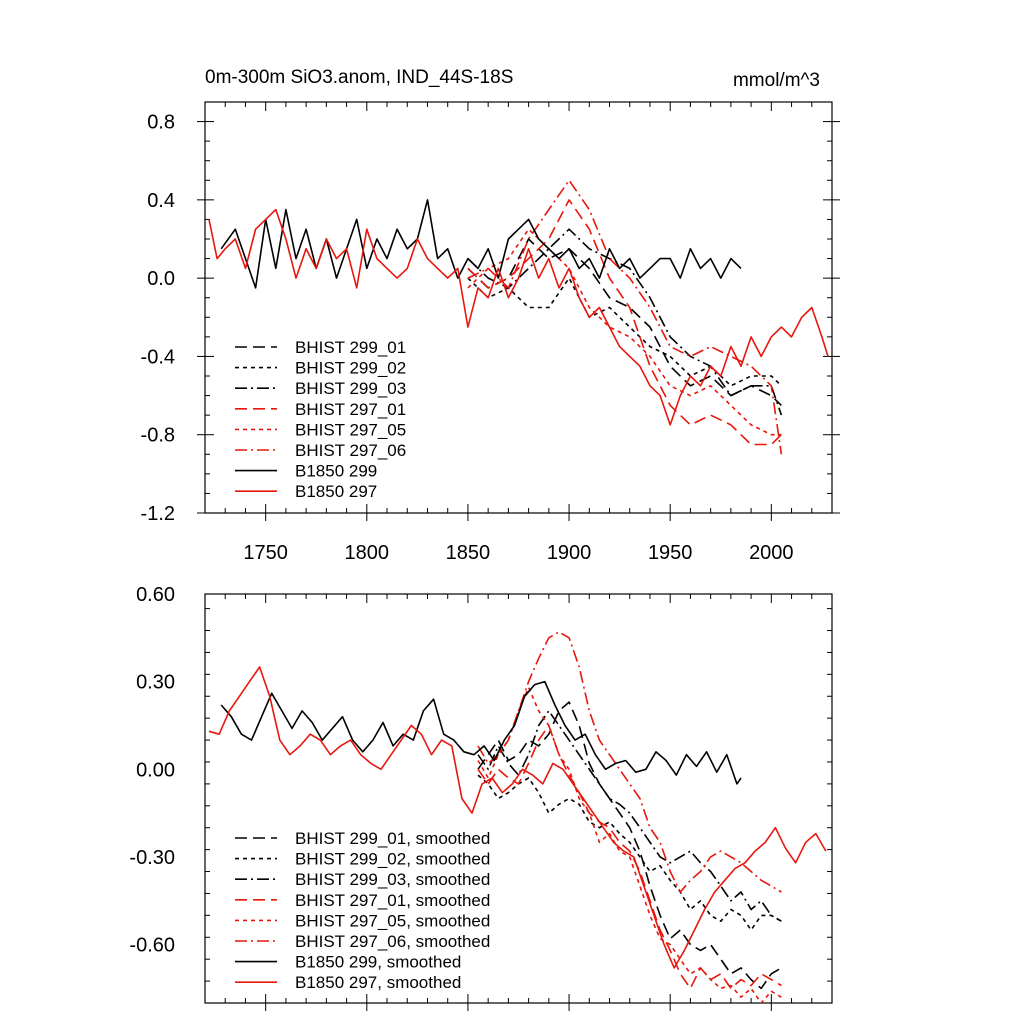 The width and height of the screenshot is (1024, 1024). I want to click on top-legend-label: BHIST 297_06, so click(350, 450).